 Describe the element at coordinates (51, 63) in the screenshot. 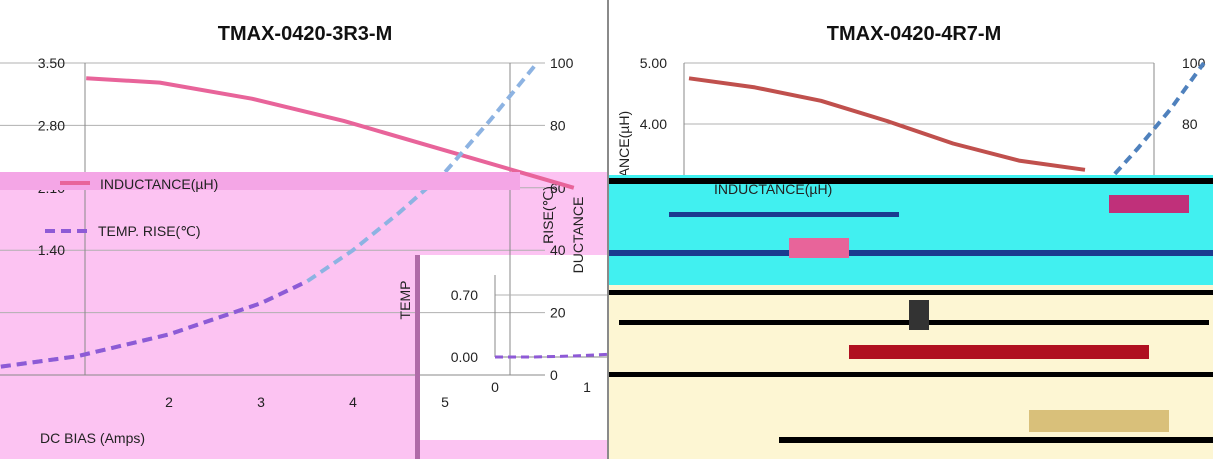

I see `y-left-tick-label: 3.50` at that location.